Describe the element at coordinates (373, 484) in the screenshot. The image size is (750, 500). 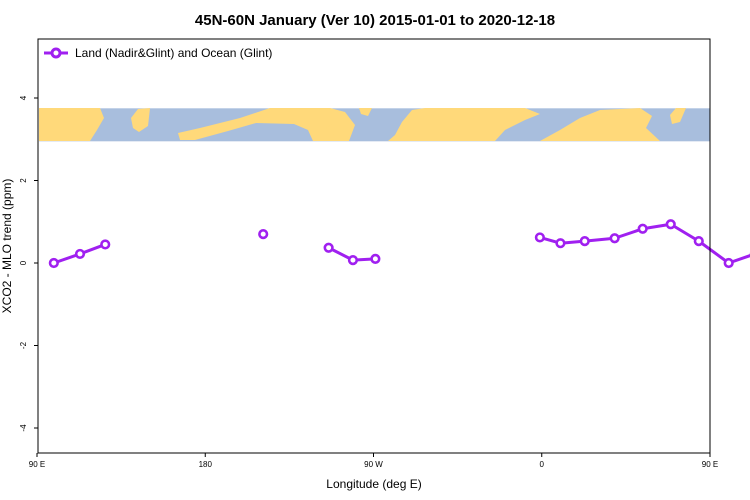
I see `x-axis-label: Longitude (deg E)` at that location.